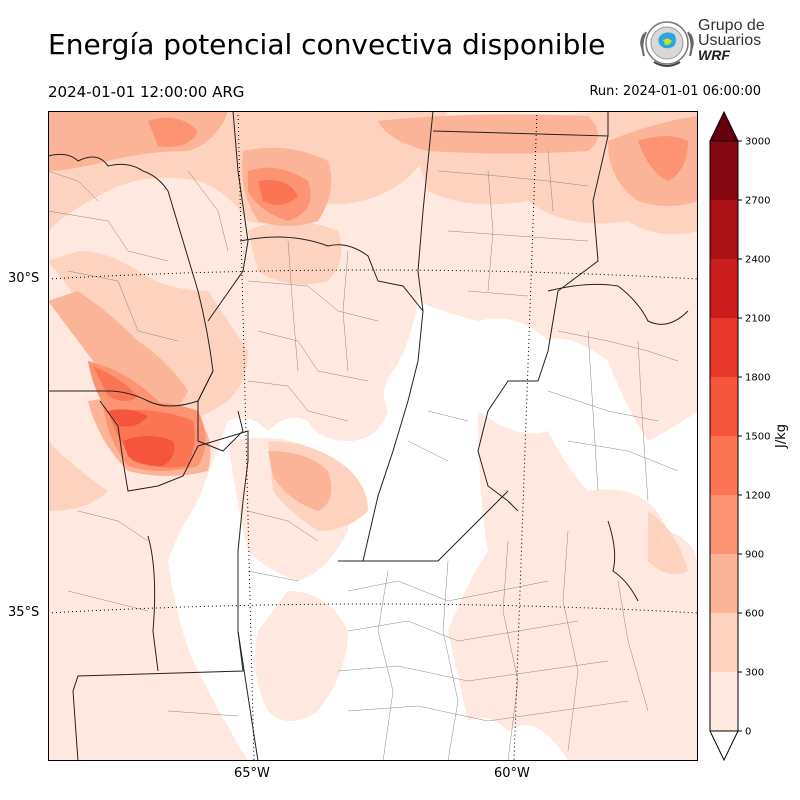 The image size is (800, 800). What do you see at coordinates (757, 319) in the screenshot?
I see `colorbar-tick-label: 2100` at bounding box center [757, 319].